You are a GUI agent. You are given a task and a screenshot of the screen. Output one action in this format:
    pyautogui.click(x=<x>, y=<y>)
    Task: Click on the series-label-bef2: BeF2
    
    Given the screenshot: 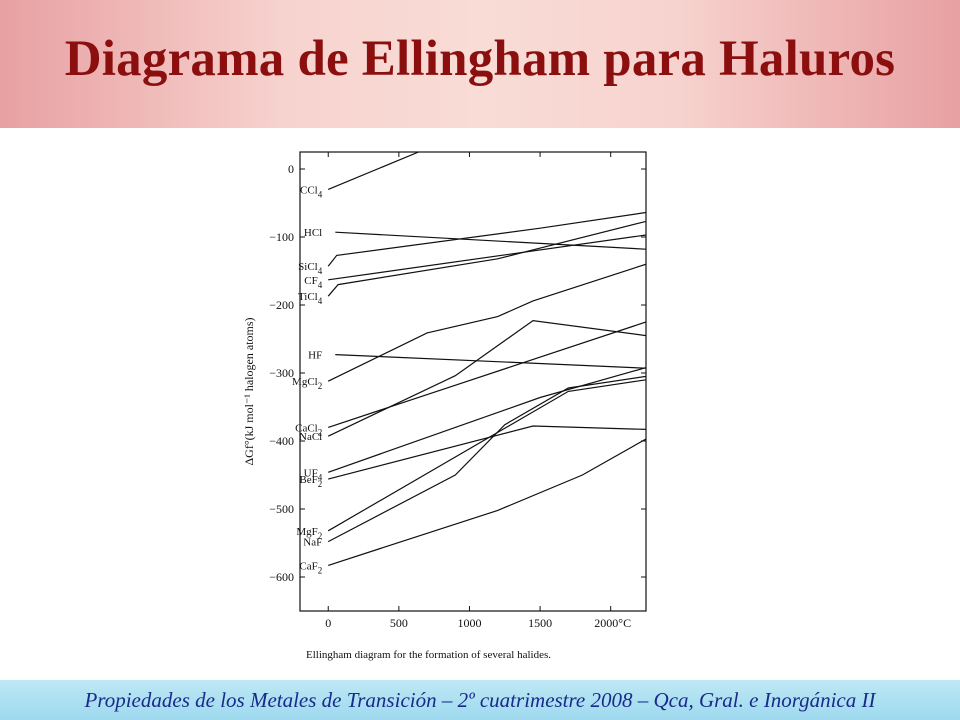 What is the action you would take?
    pyautogui.click(x=310, y=481)
    